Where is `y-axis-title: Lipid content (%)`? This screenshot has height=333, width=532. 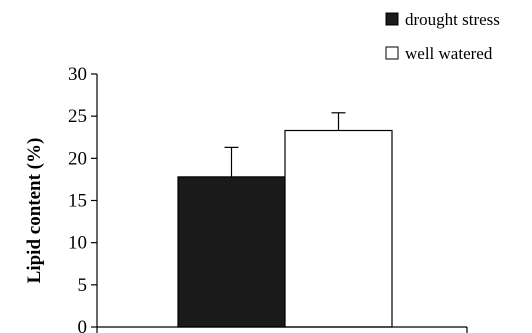
y-axis-title: Lipid content (%) is located at coordinates (34, 211).